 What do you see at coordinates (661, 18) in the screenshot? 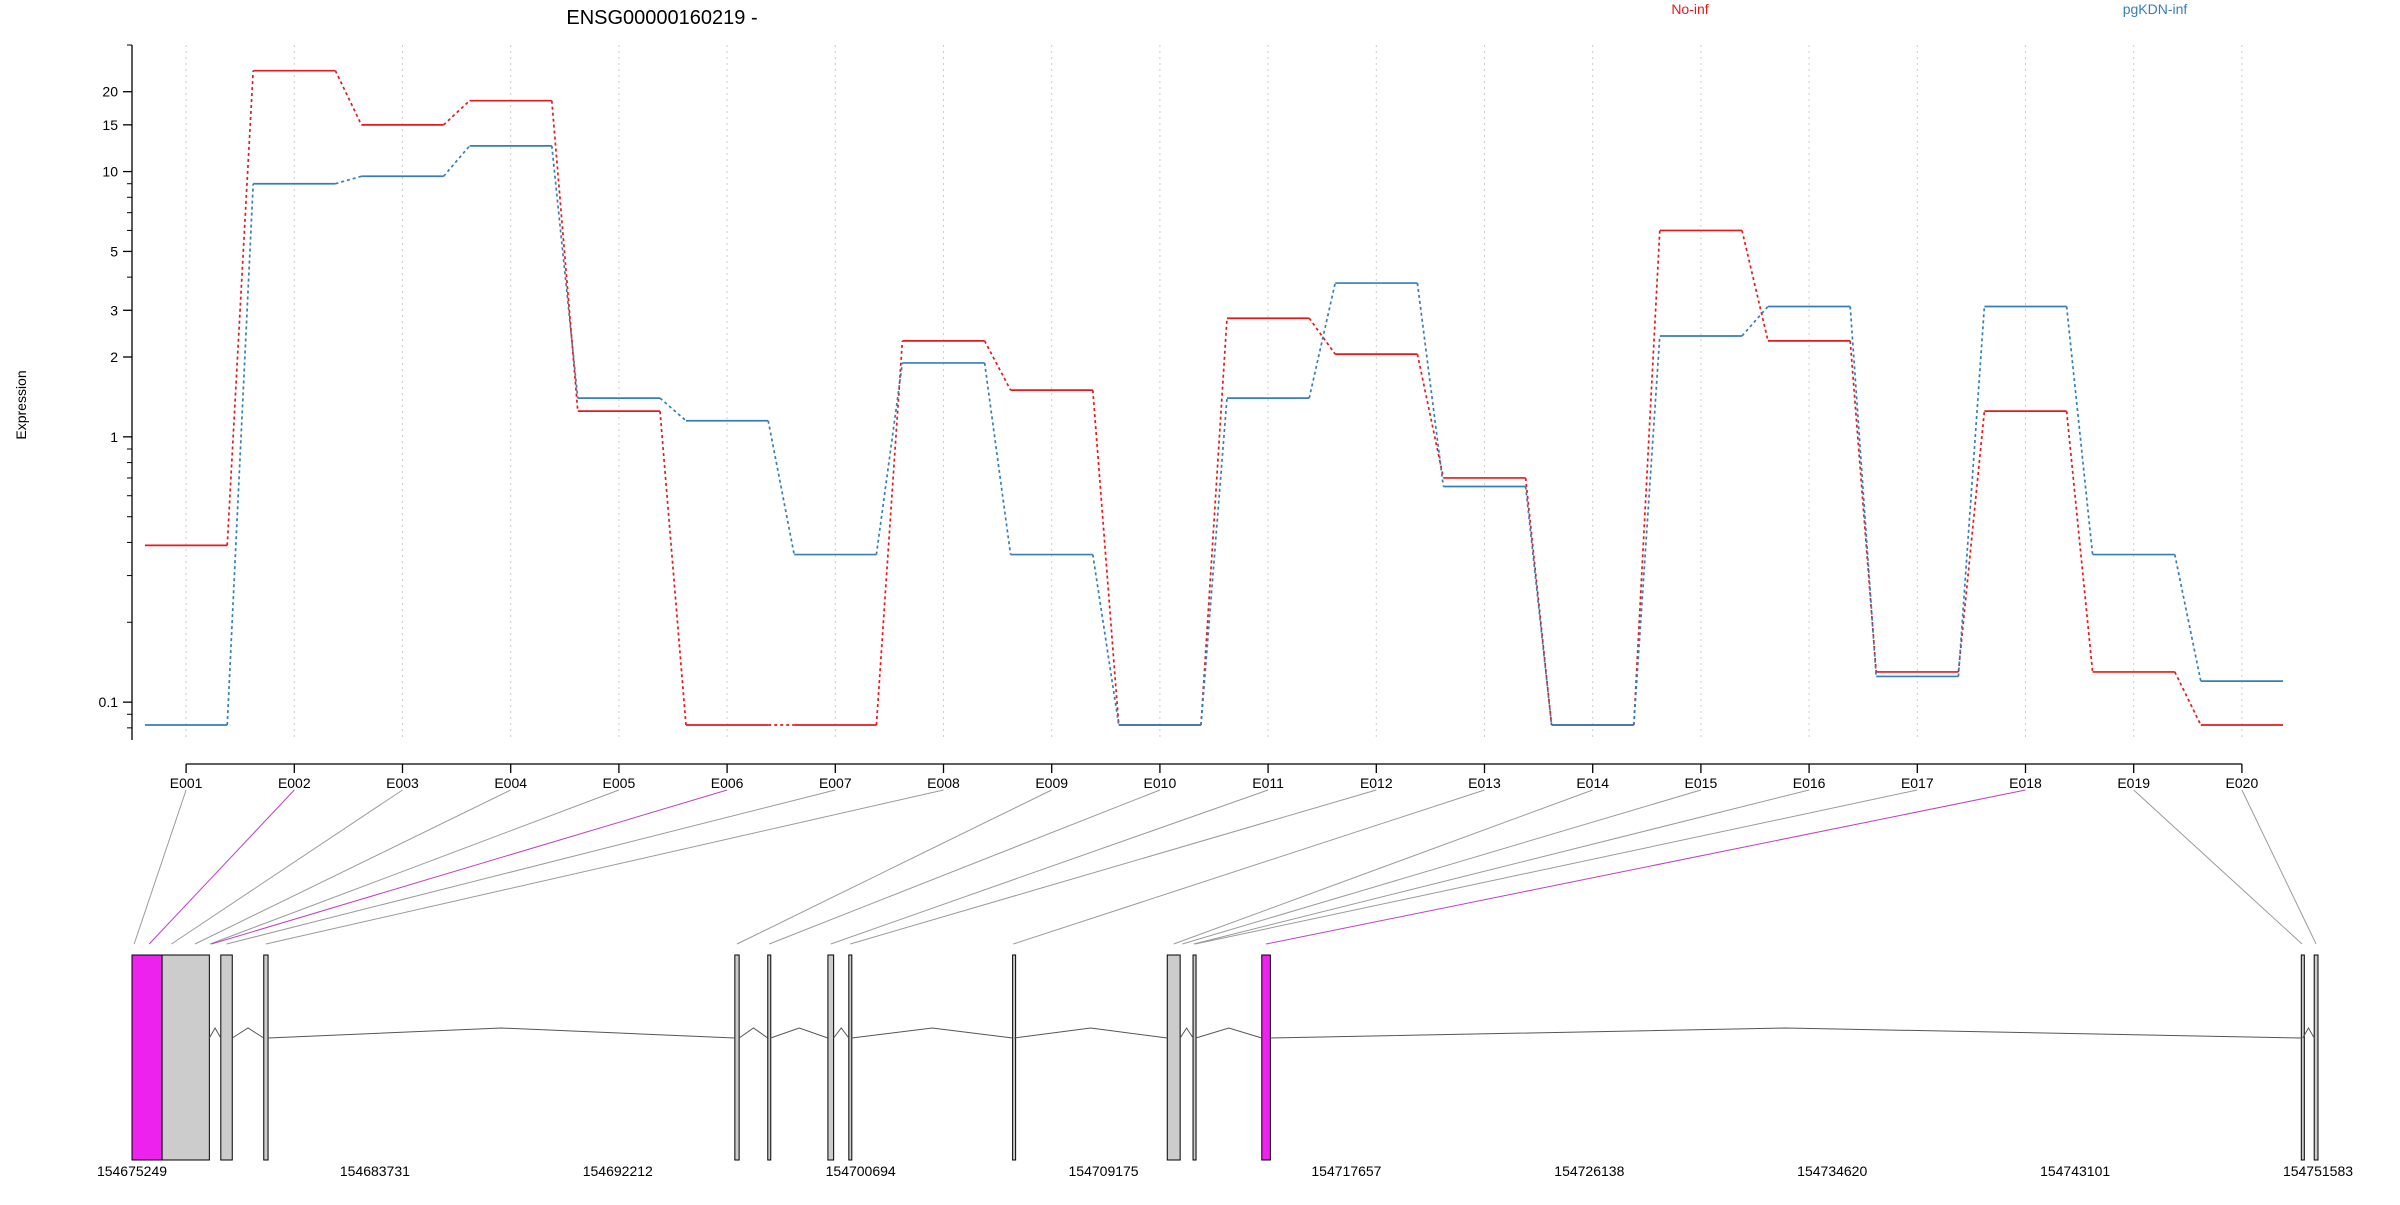
I see `chart-title: ENSG00000160219 -` at bounding box center [661, 18].